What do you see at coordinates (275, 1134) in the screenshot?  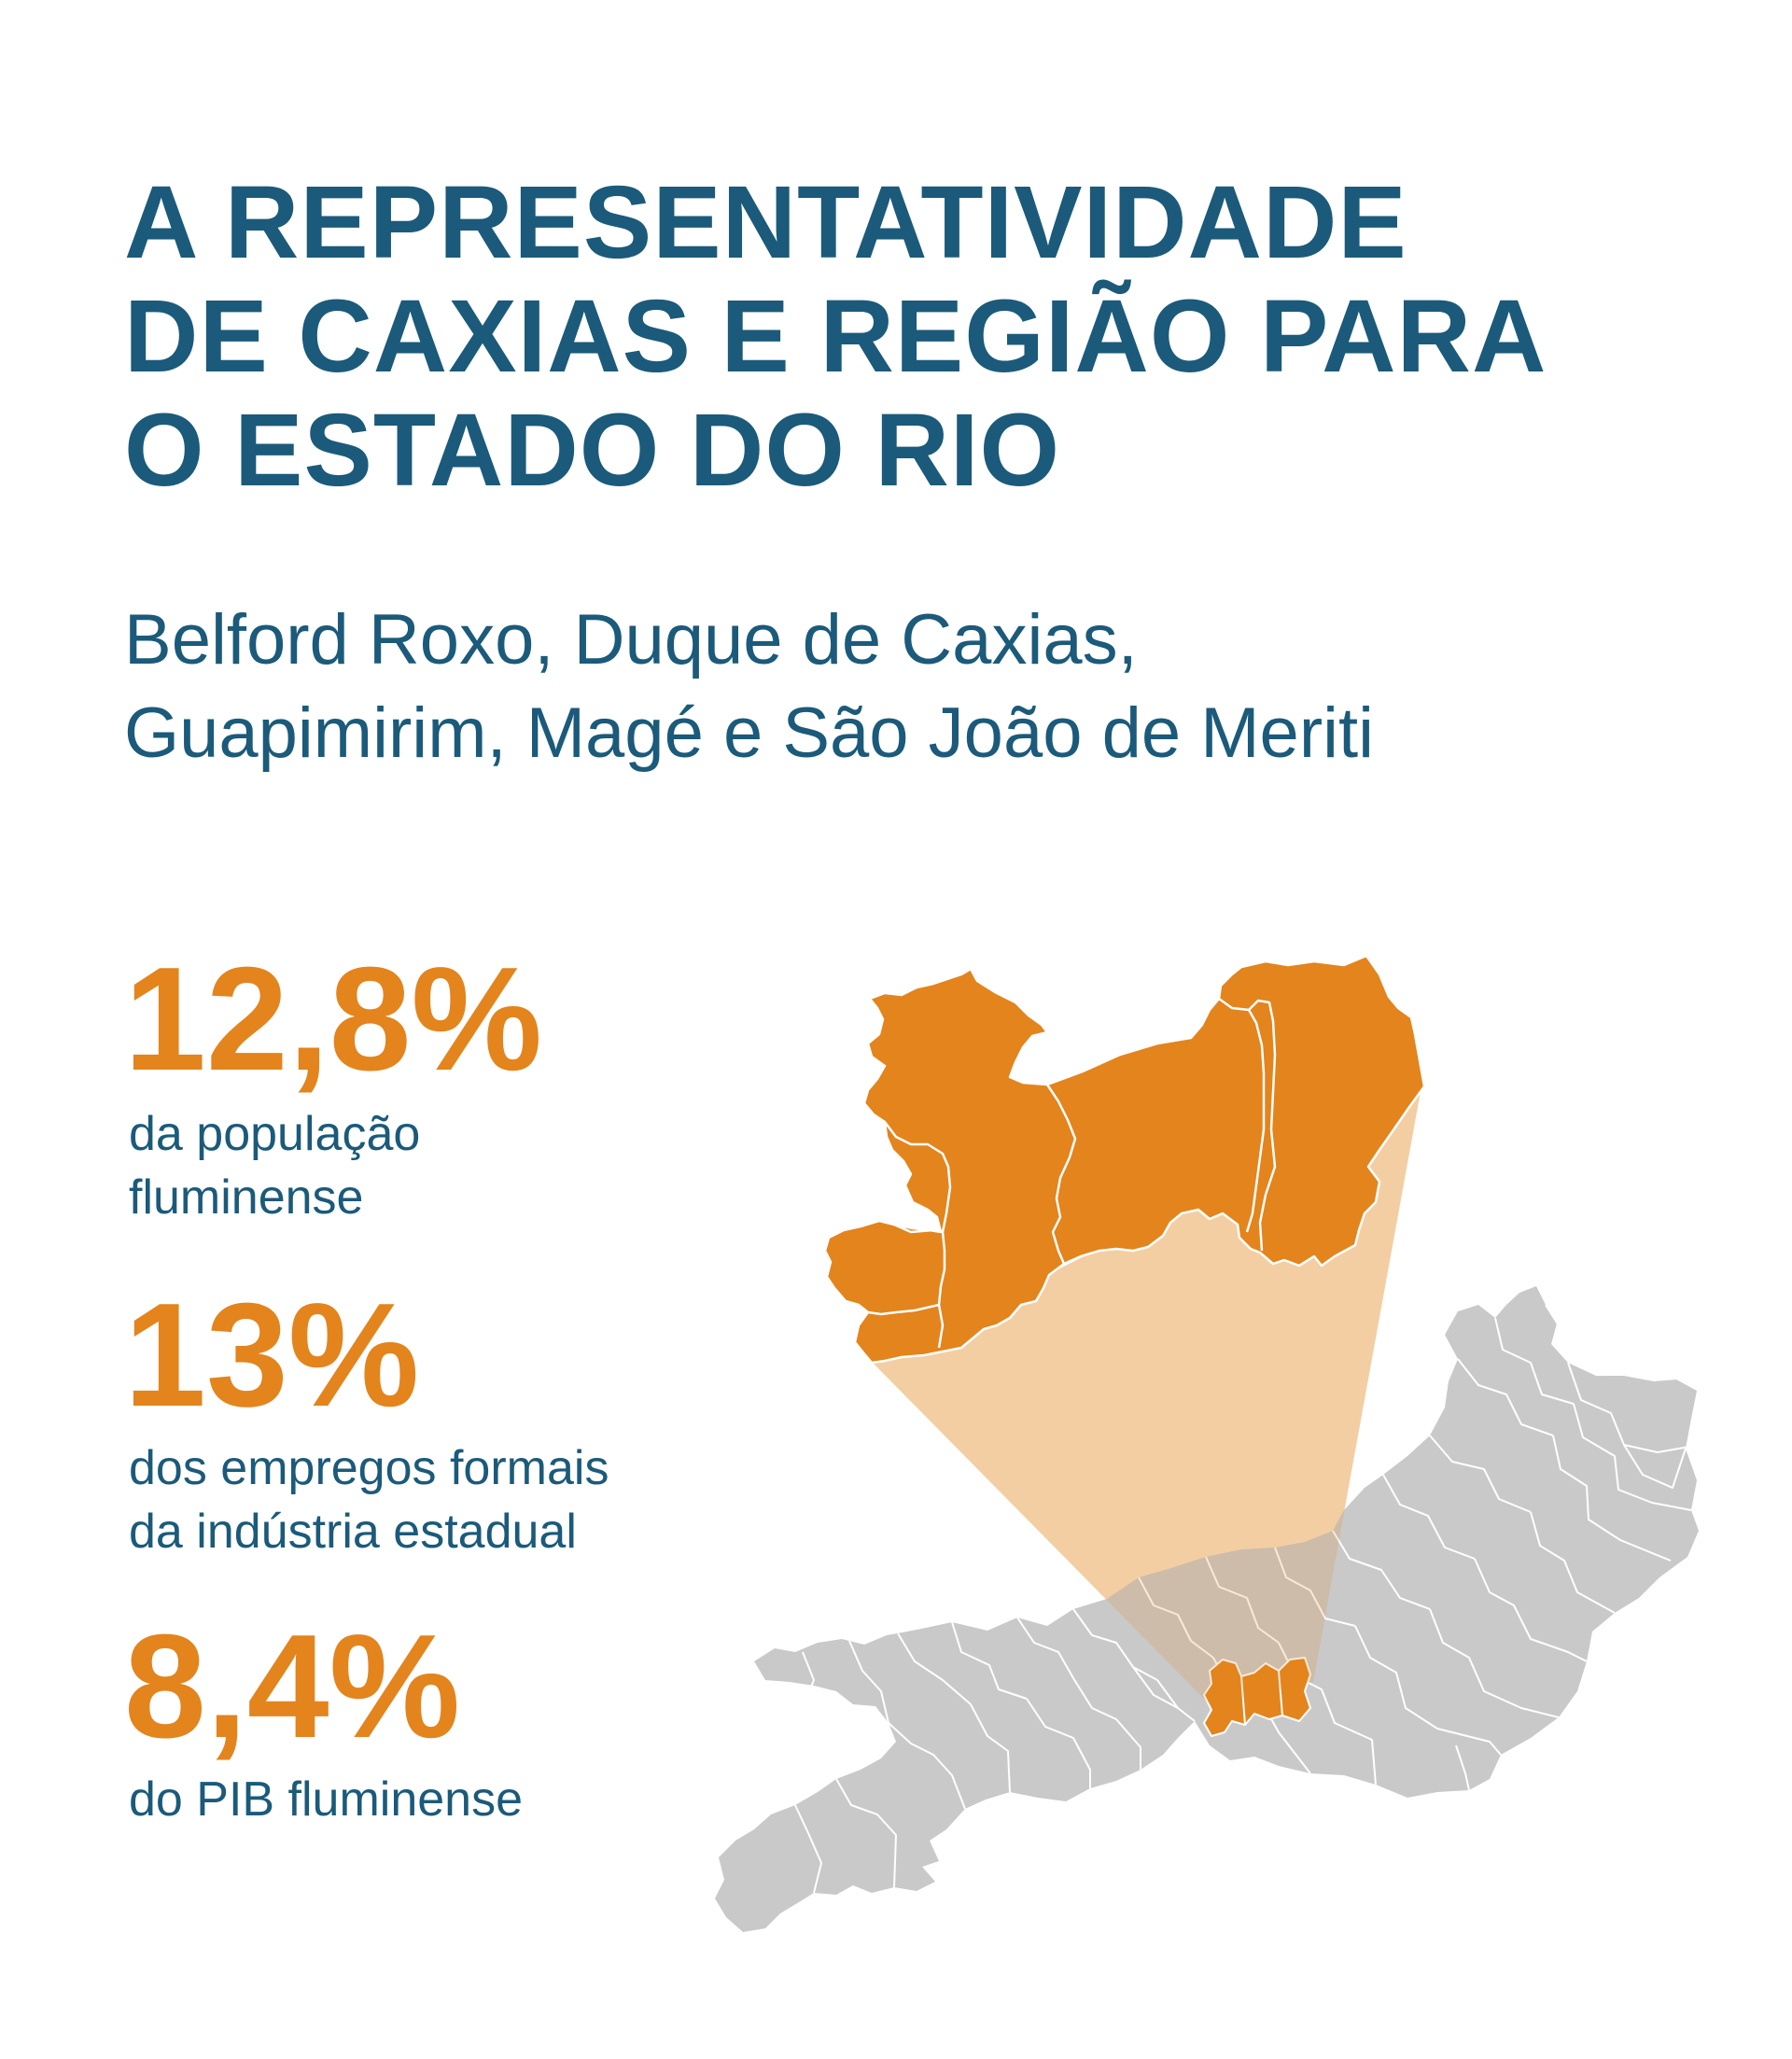 I see `stat-population-label-line-1: da população` at bounding box center [275, 1134].